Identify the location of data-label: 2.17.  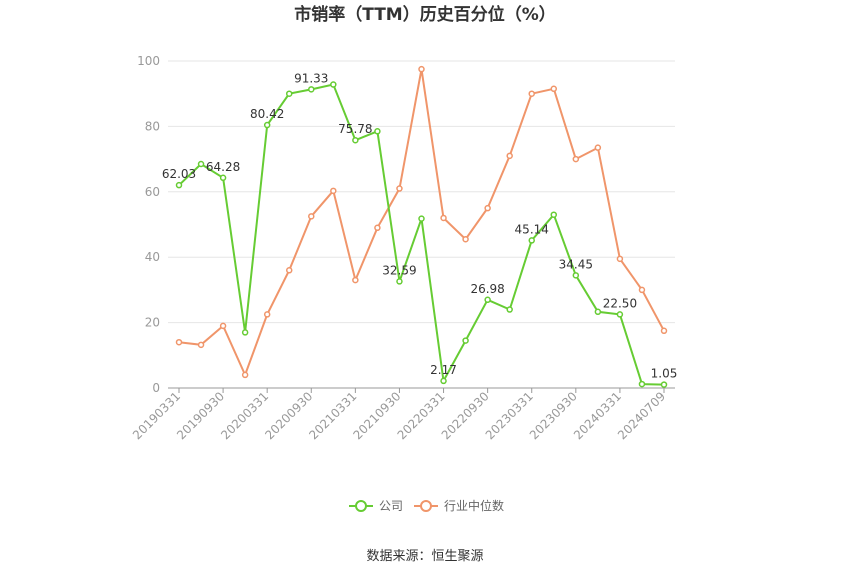
(443, 370).